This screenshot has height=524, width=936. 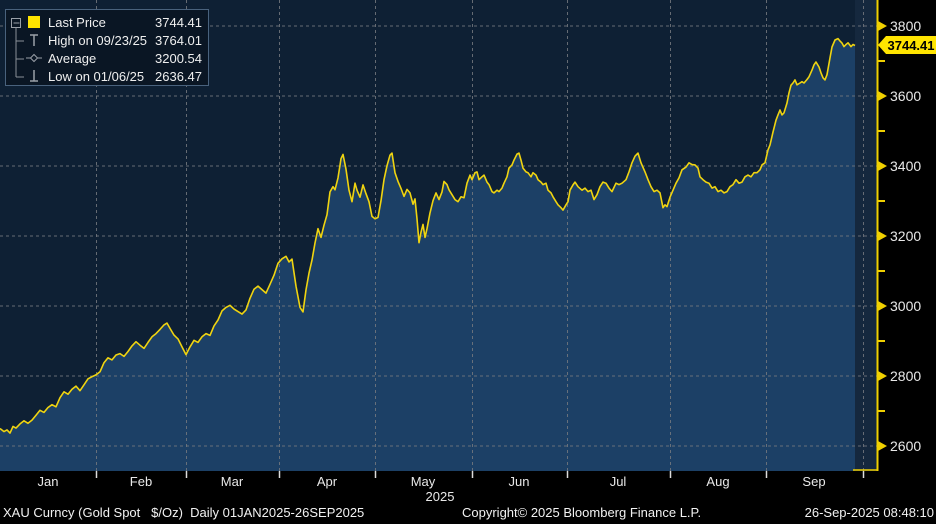 What do you see at coordinates (178, 40) in the screenshot?
I see `legend-value: 3764.01` at bounding box center [178, 40].